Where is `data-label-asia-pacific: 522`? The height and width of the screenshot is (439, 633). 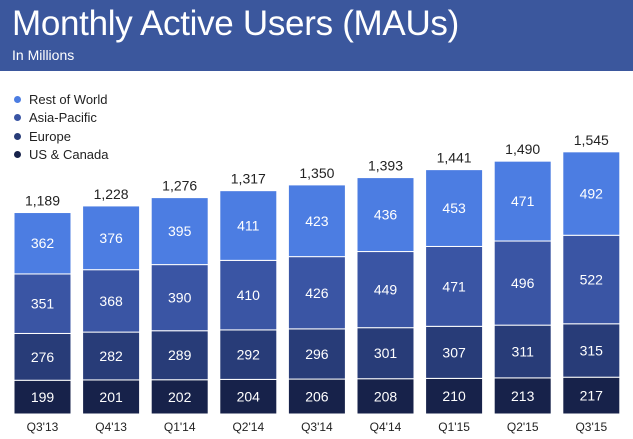 data-label-asia-pacific: 522 is located at coordinates (592, 280).